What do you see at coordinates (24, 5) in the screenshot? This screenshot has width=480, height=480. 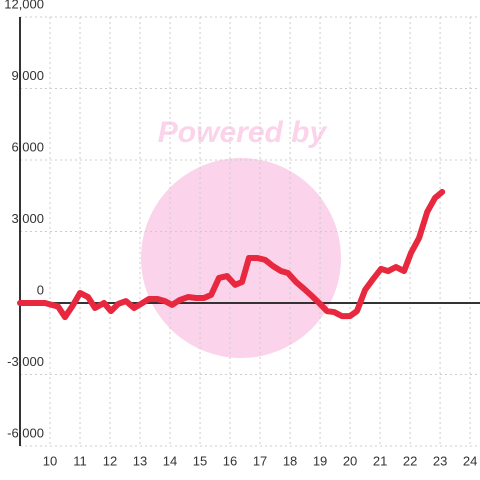 I see `y-tick-label: 12,000` at bounding box center [24, 5].